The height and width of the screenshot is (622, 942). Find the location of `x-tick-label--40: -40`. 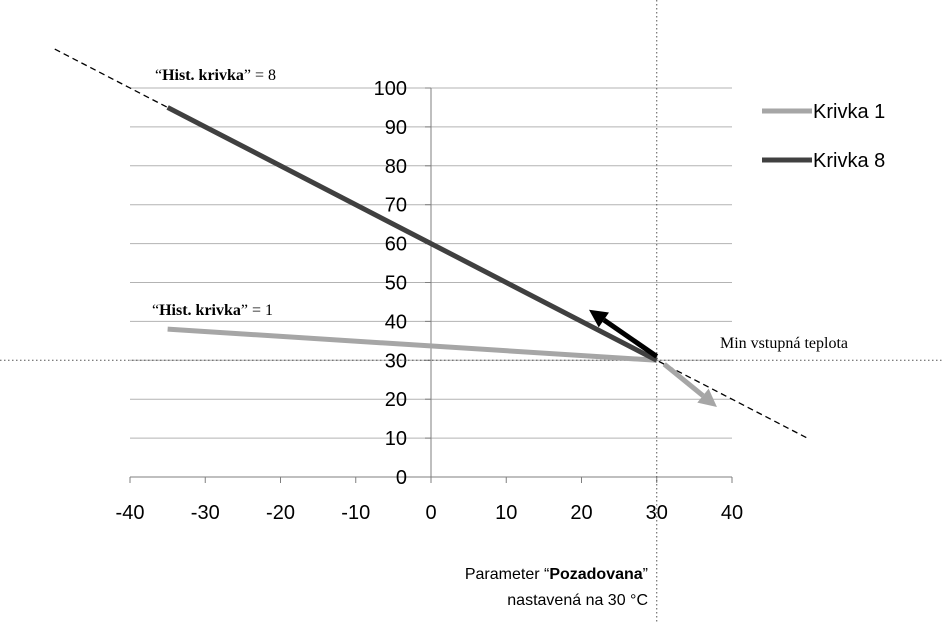

x-tick-label--40: -40 is located at coordinates (130, 513).